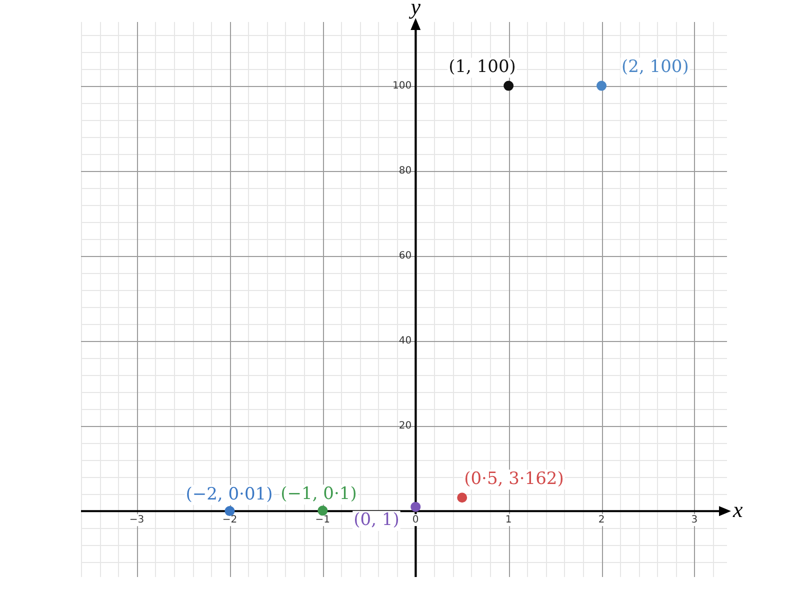 The image size is (800, 600). Describe the element at coordinates (405, 170) in the screenshot. I see `y-tick-label: 80` at that location.